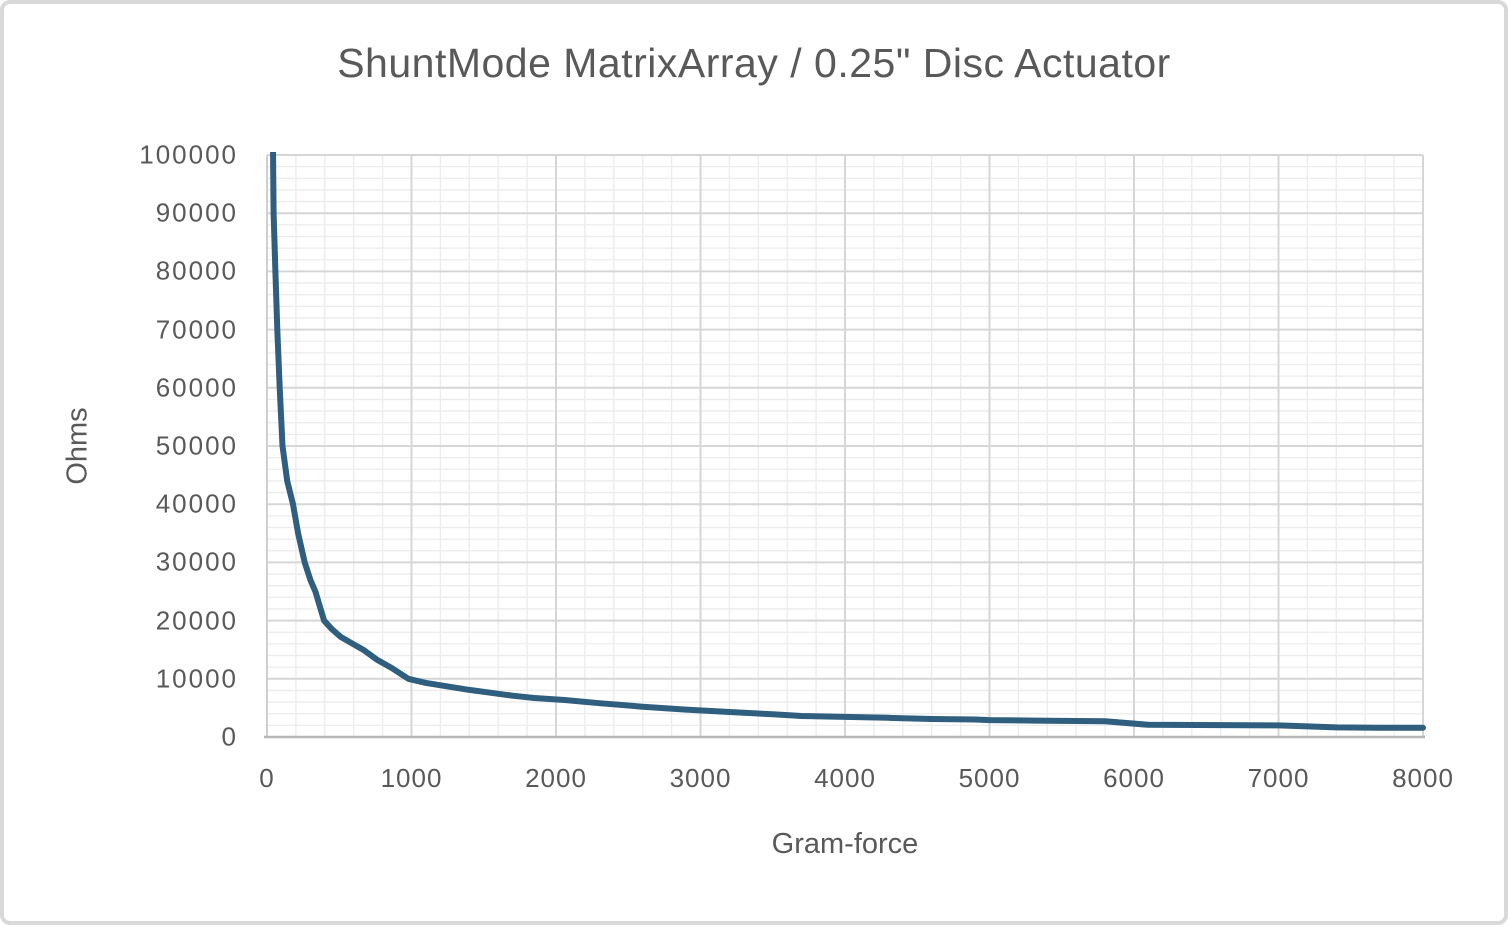 This screenshot has width=1508, height=925. What do you see at coordinates (196, 678) in the screenshot?
I see `y-axis-tick-label: 10000` at bounding box center [196, 678].